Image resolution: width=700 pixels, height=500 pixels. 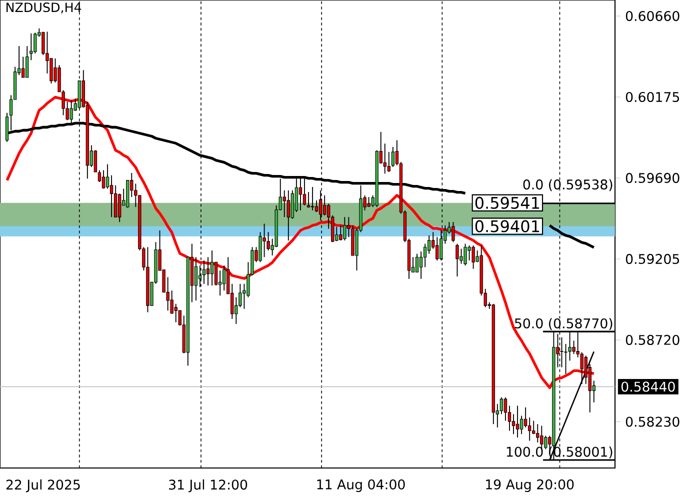 What do you see at coordinates (507, 202) in the screenshot?
I see `annotation: 0.59541` at bounding box center [507, 202].